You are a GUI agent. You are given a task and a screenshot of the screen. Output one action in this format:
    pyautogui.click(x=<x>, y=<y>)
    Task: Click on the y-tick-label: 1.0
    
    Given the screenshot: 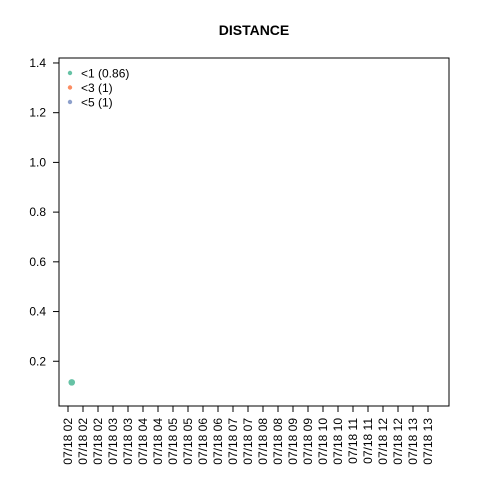 What is the action you would take?
    pyautogui.click(x=37, y=162)
    